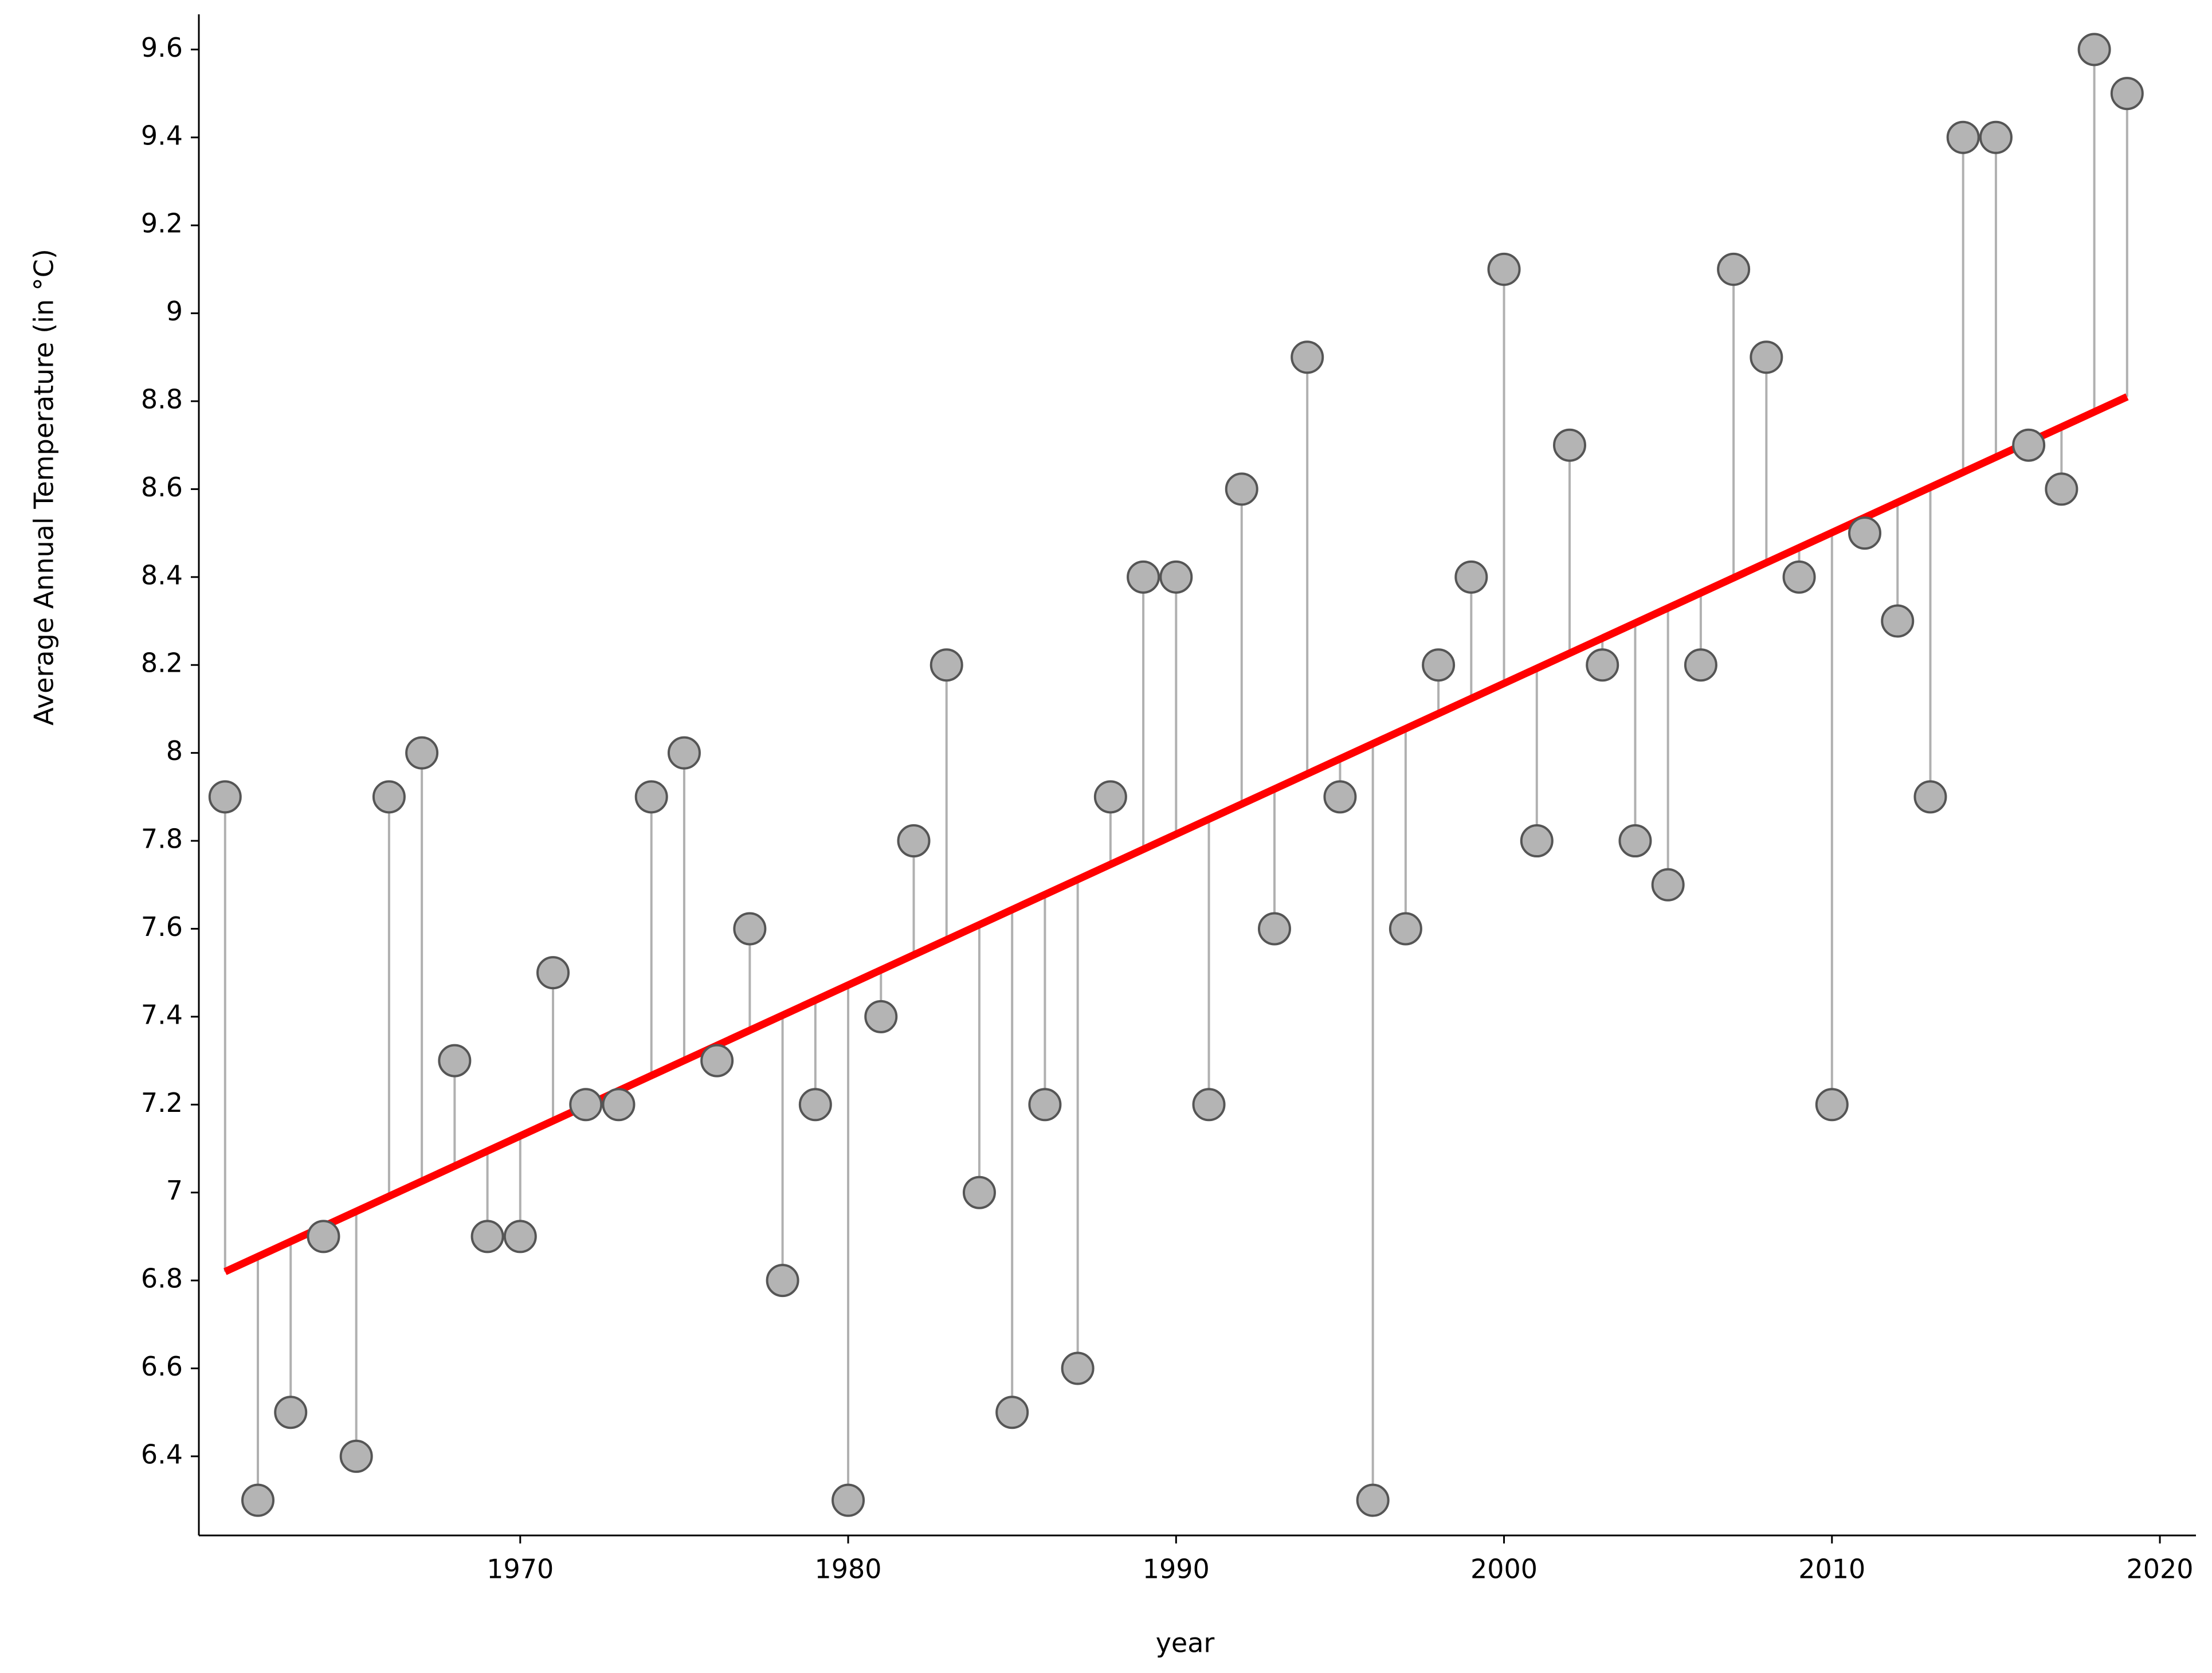 The width and height of the screenshot is (2212, 1673). Describe the element at coordinates (1504, 1569) in the screenshot. I see `x-tick-label: 2000` at that location.